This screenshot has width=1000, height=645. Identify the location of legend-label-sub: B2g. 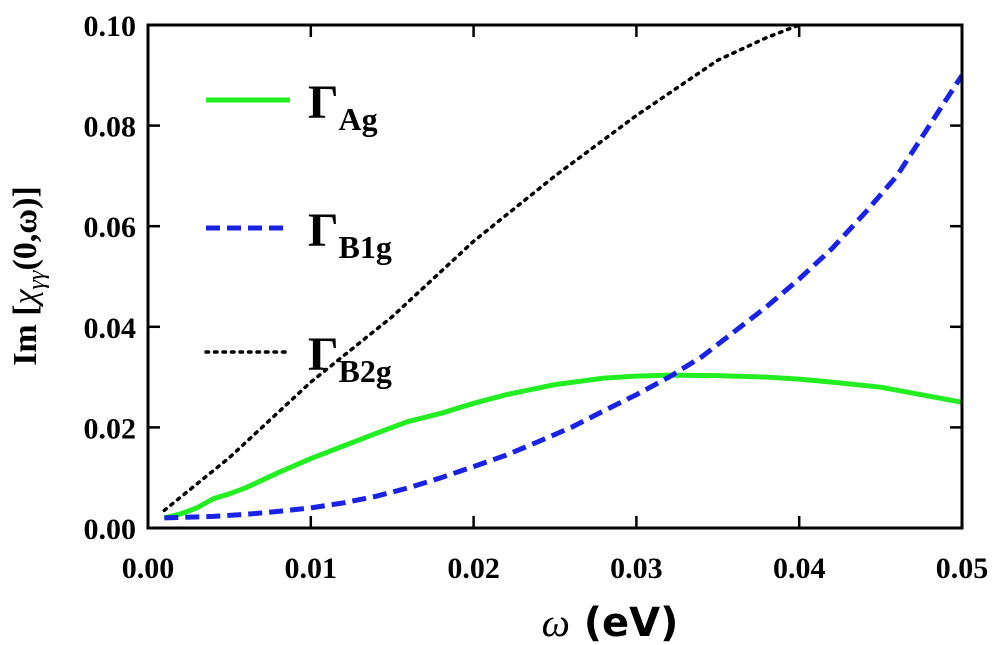
(365, 371).